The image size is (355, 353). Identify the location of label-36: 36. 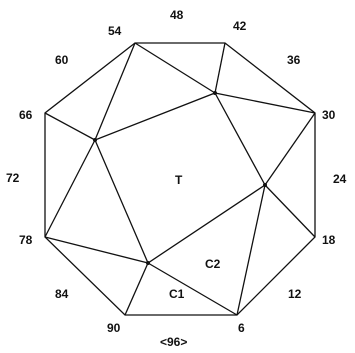
(294, 60).